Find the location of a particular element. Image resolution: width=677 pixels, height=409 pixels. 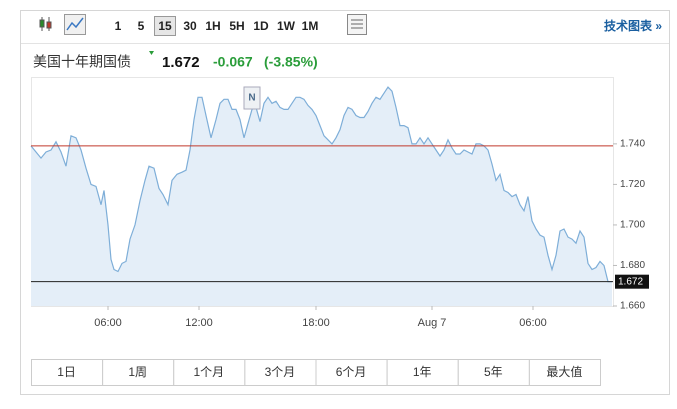

up-indicator is located at coordinates (151, 53).